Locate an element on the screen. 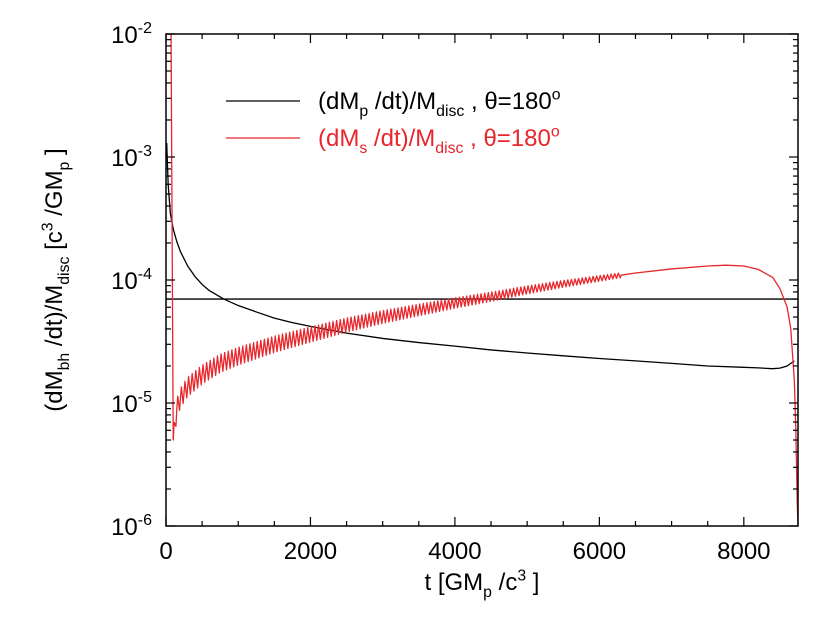  y-axis-title: (dMbh /dt)/Mdisc [c3 /GMp ] is located at coordinates (56, 279).